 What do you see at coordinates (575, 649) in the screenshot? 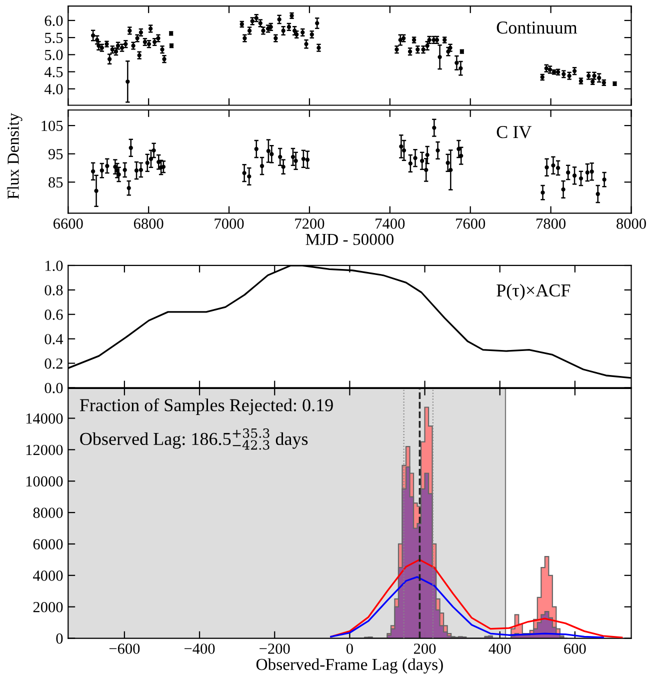
I see `x-tick-label: 600` at bounding box center [575, 649].